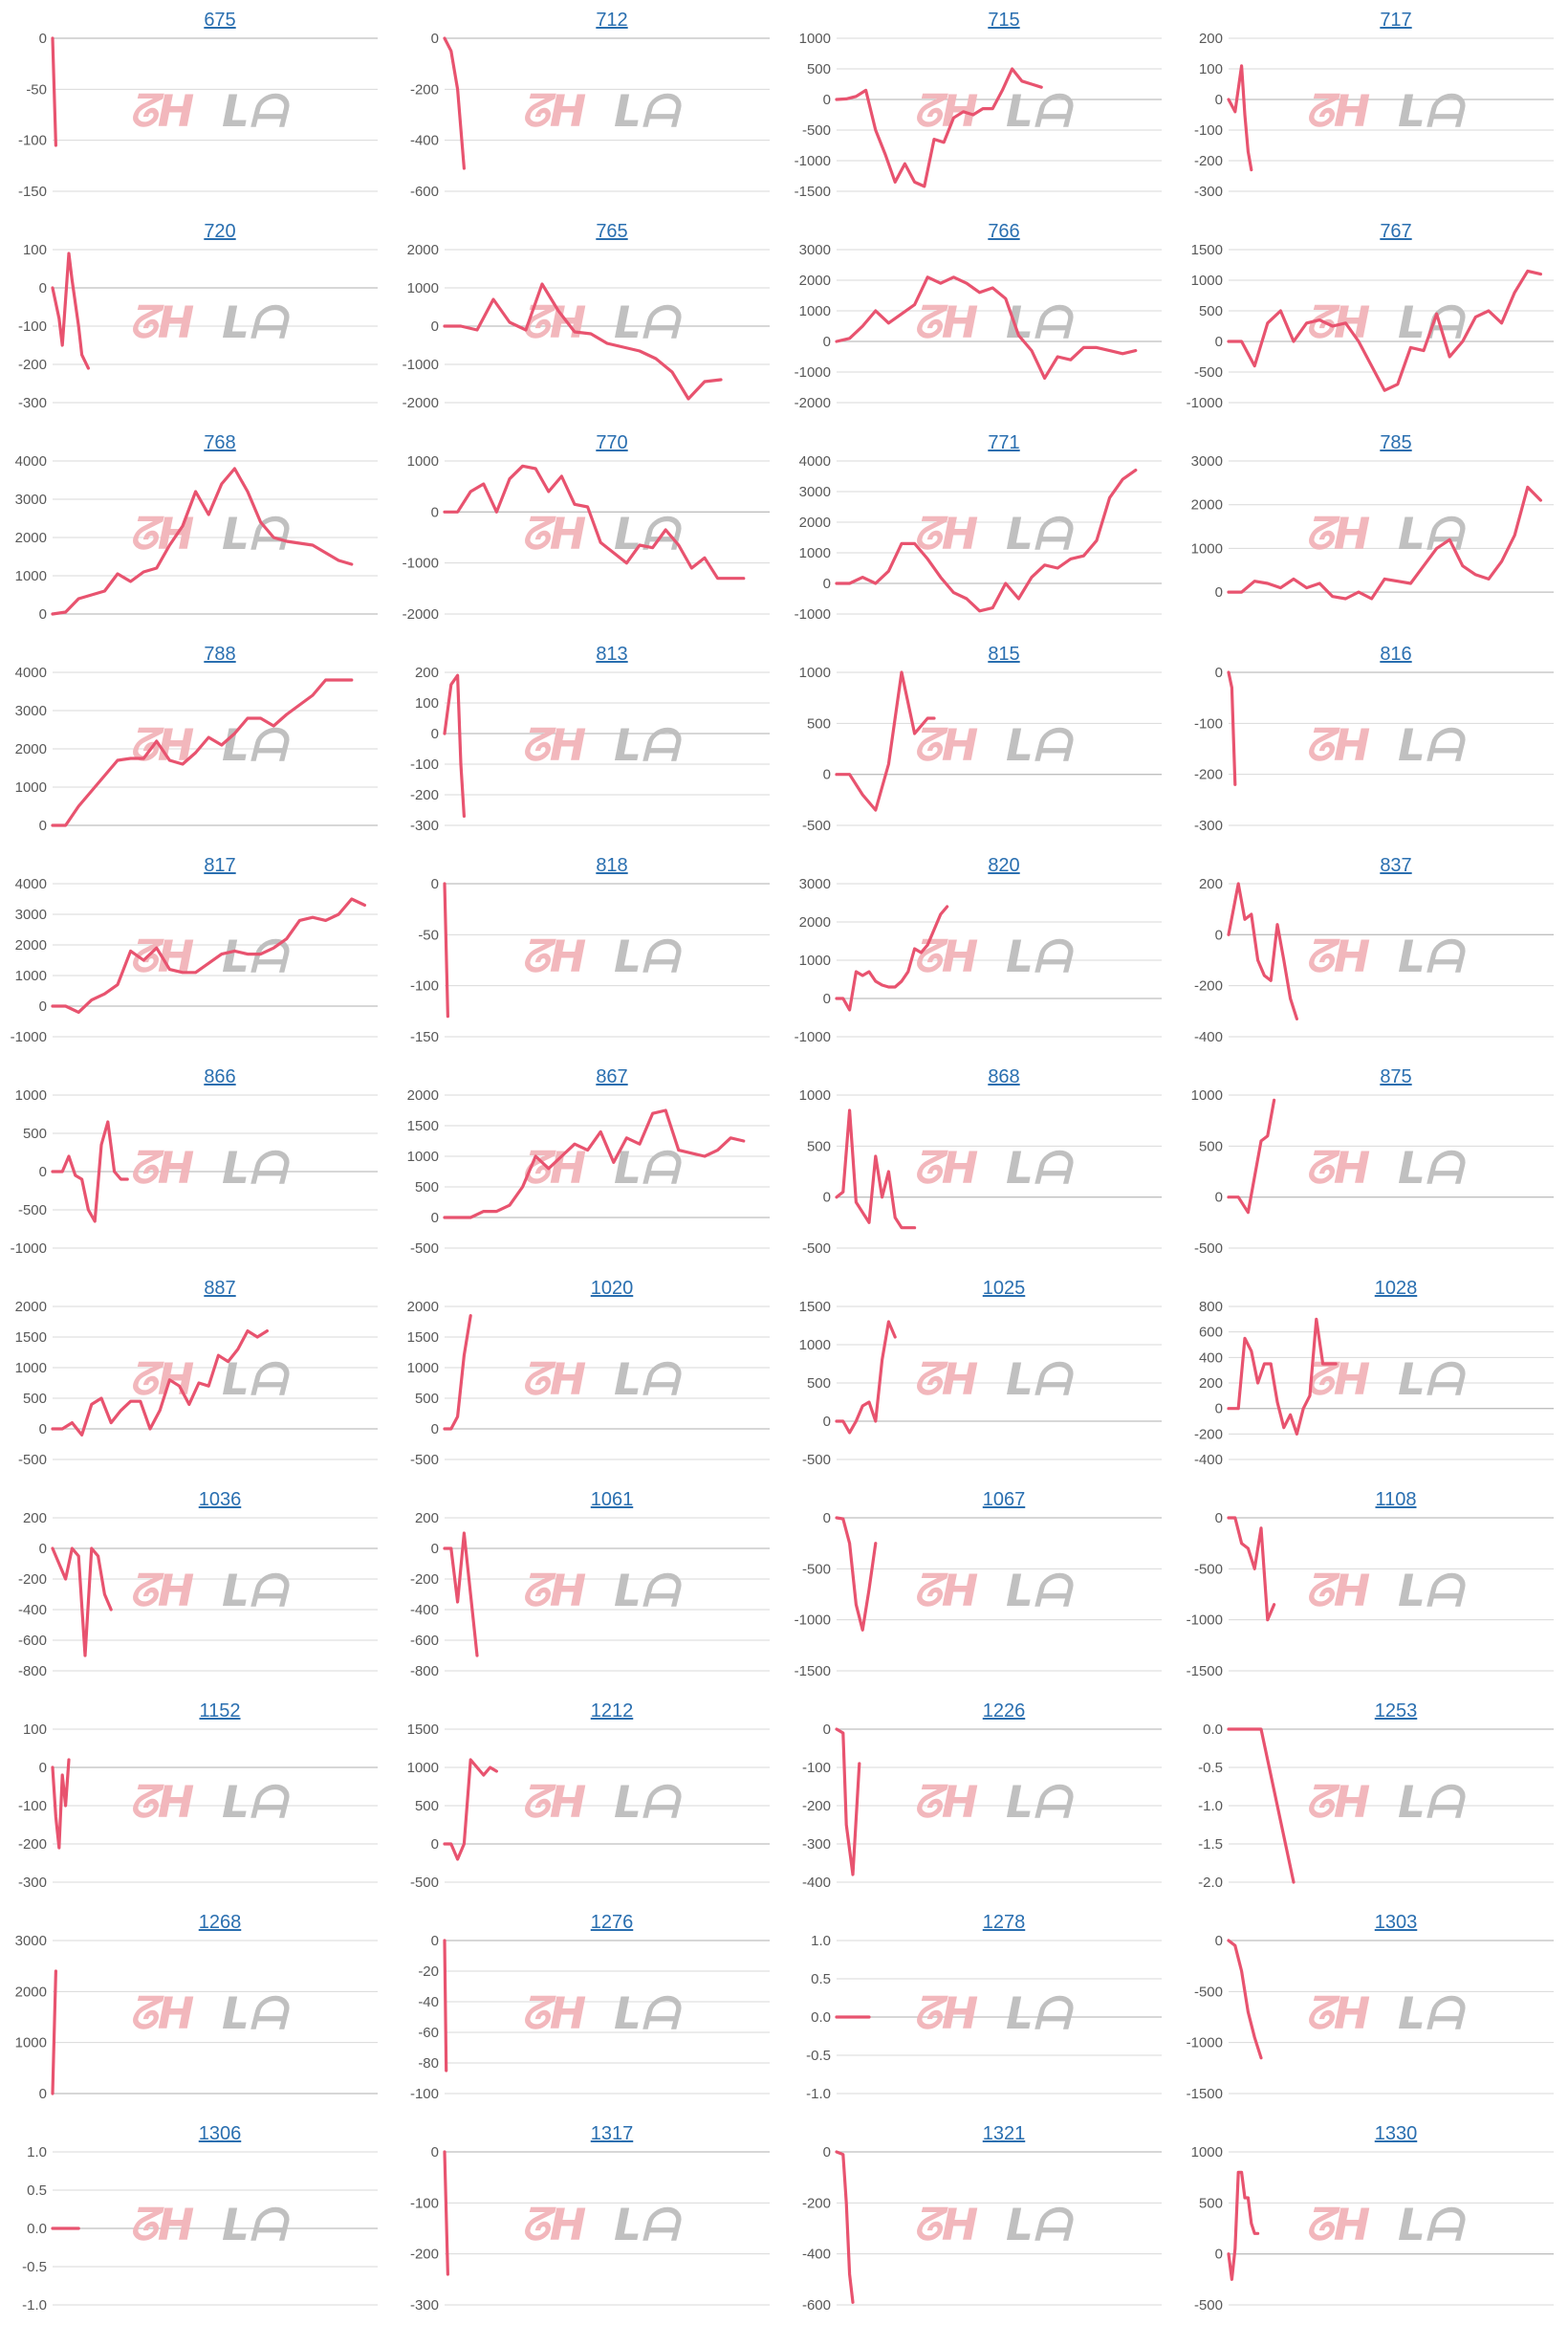 This screenshot has height=2325, width=1568. I want to click on chart-title: 875, so click(1395, 1077).